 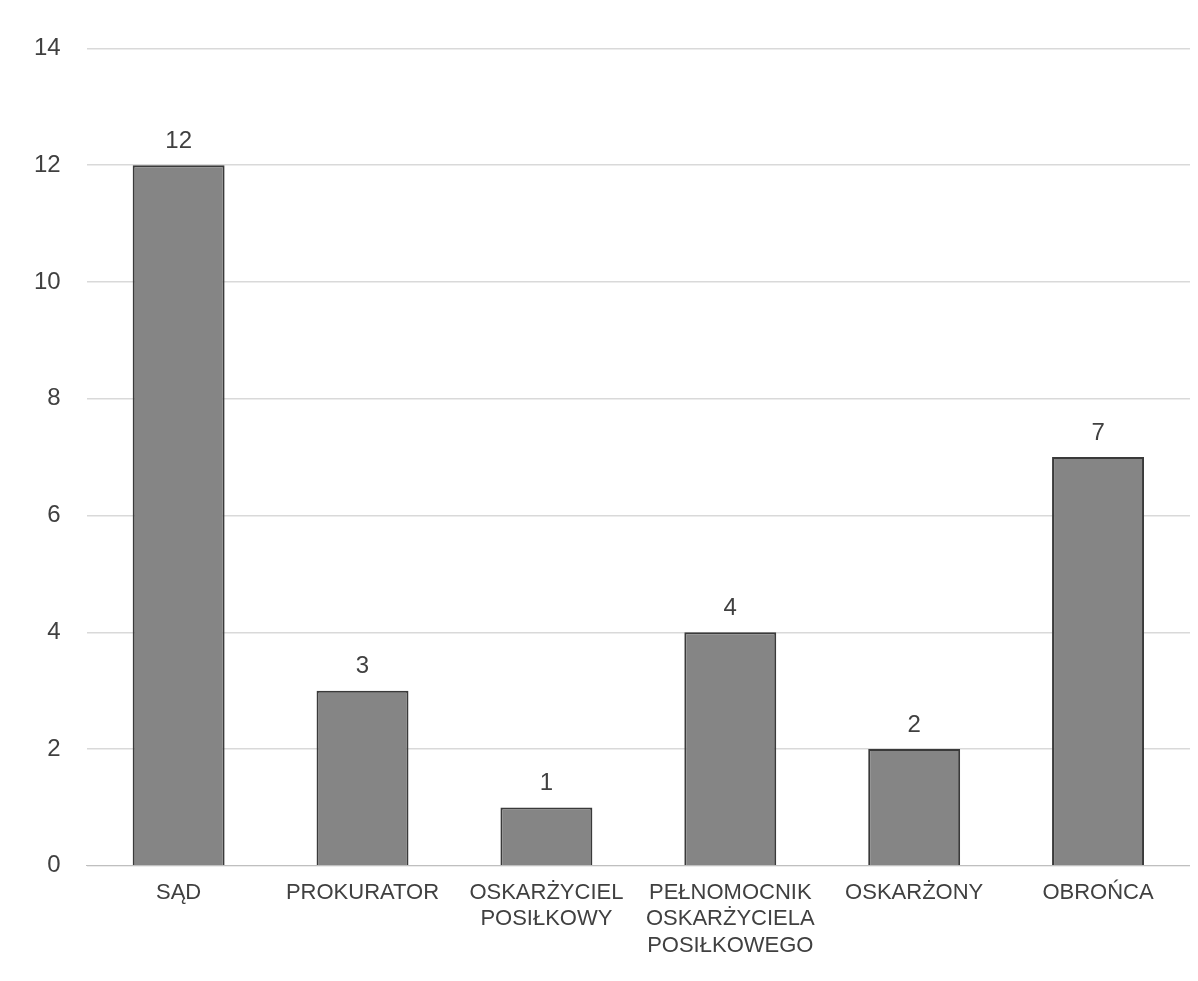 I want to click on x-tick-label: SĄD, so click(x=179, y=892).